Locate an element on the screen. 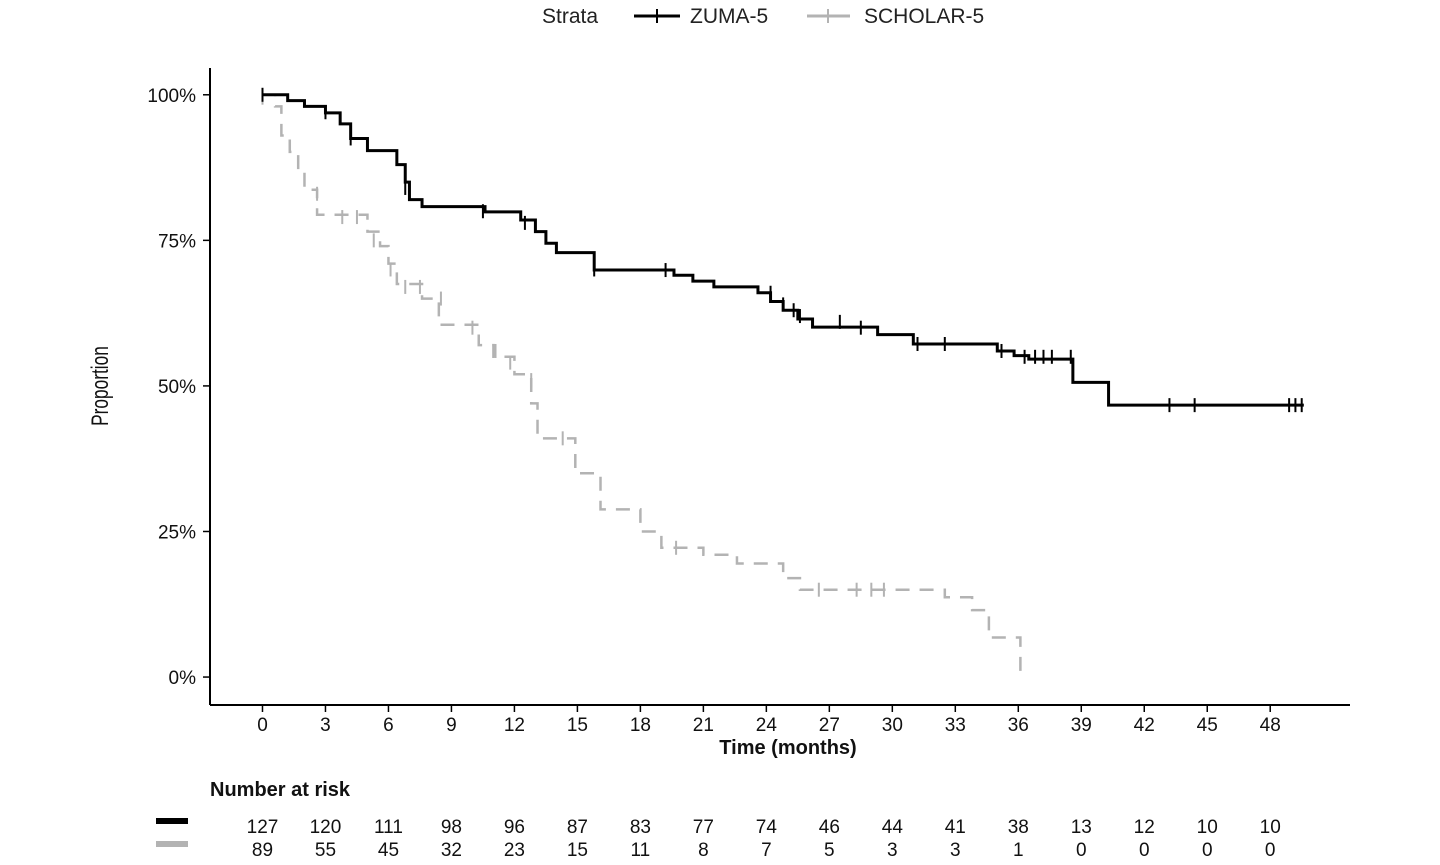 This screenshot has height=865, width=1440. x-tick-label: 9 is located at coordinates (451, 725).